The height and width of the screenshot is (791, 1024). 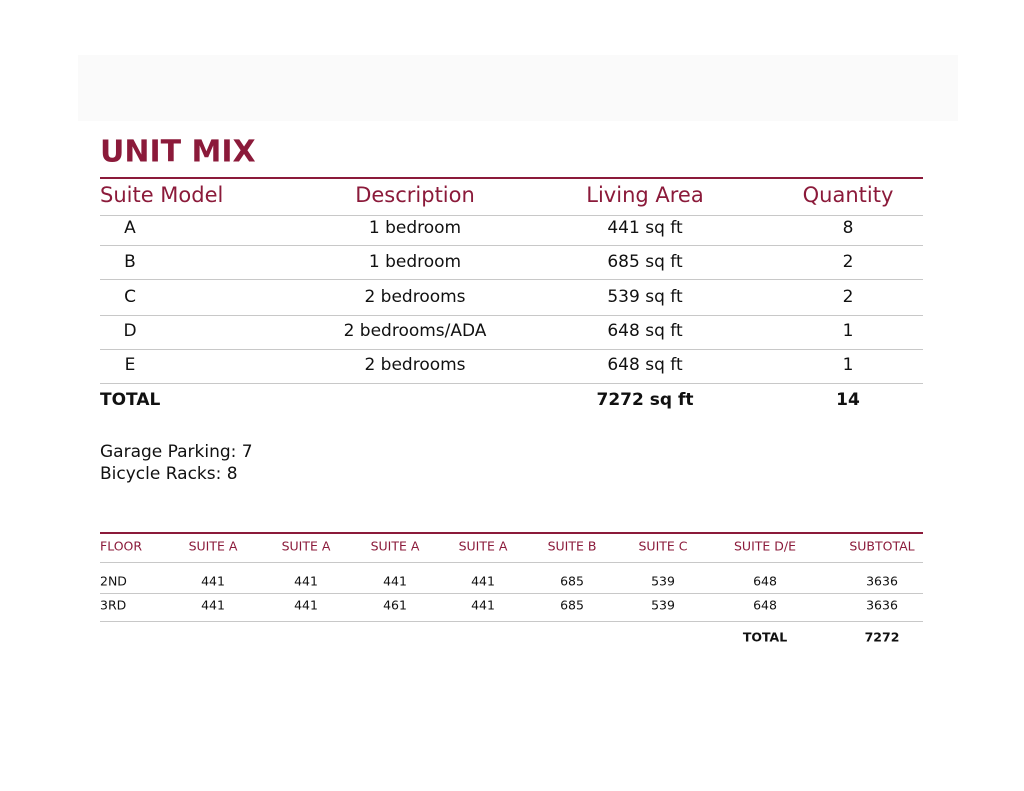 What do you see at coordinates (645, 297) in the screenshot?
I see `table-cell: 539 sq ft` at bounding box center [645, 297].